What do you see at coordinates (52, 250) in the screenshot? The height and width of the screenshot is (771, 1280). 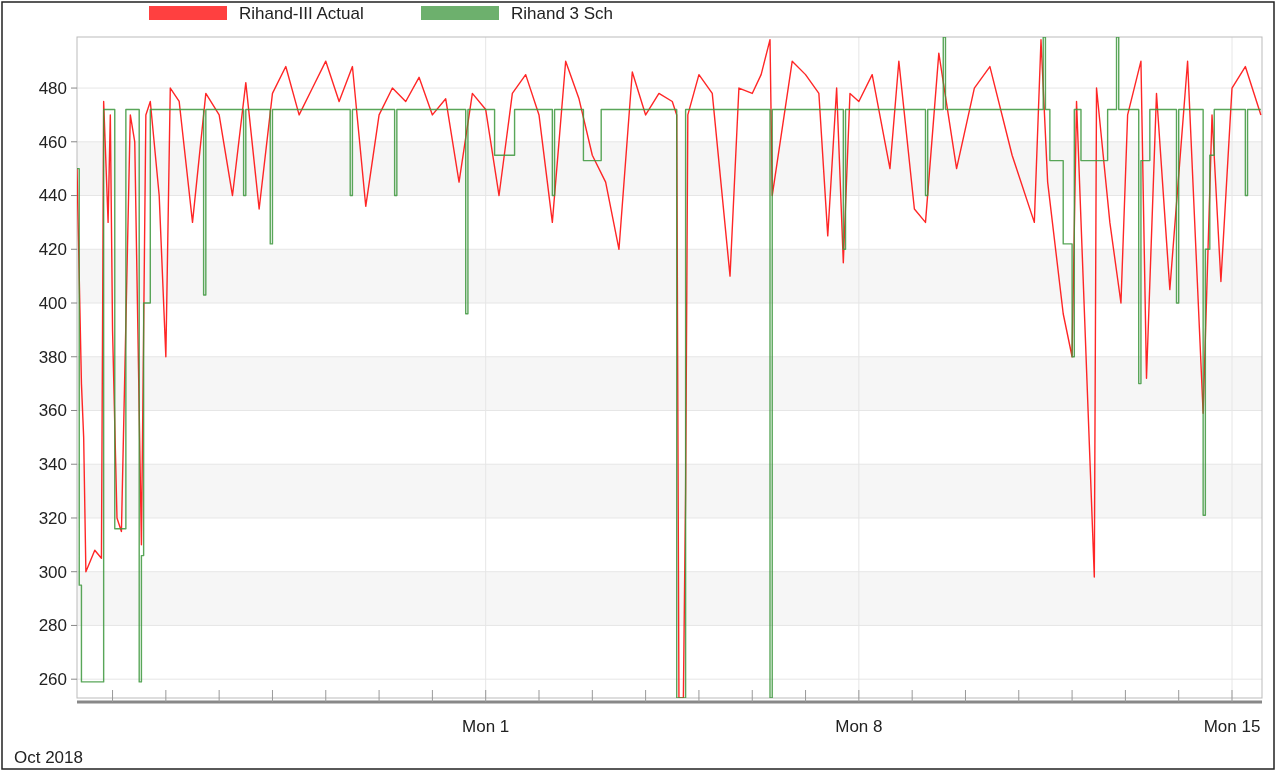 I see `y-tick-label: 420` at bounding box center [52, 250].